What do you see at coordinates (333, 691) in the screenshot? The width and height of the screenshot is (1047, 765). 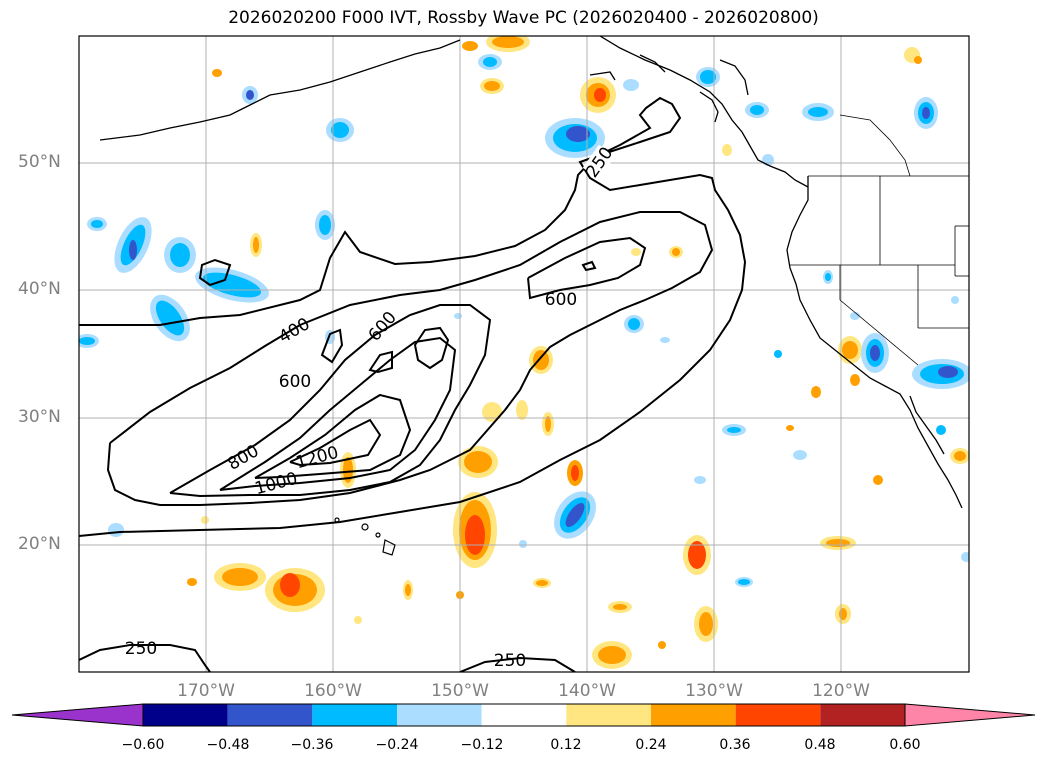 I see `lon-label: 160°W` at bounding box center [333, 691].